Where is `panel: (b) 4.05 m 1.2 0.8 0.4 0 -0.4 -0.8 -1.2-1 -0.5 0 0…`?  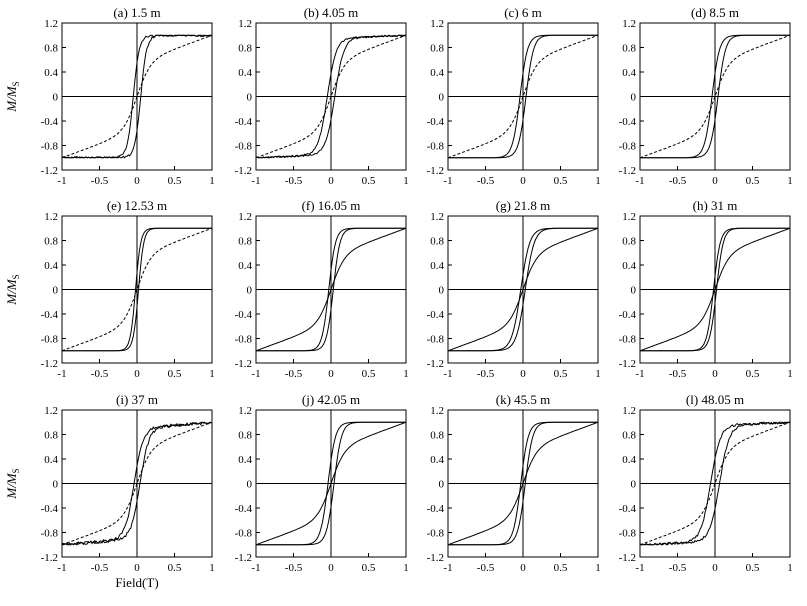
panel: (b) 4.05 m 1.2 0.8 0.4 0 -0.4 -0.8 -1.2-1 -0.5 0 0… is located at coordinates (322, 96).